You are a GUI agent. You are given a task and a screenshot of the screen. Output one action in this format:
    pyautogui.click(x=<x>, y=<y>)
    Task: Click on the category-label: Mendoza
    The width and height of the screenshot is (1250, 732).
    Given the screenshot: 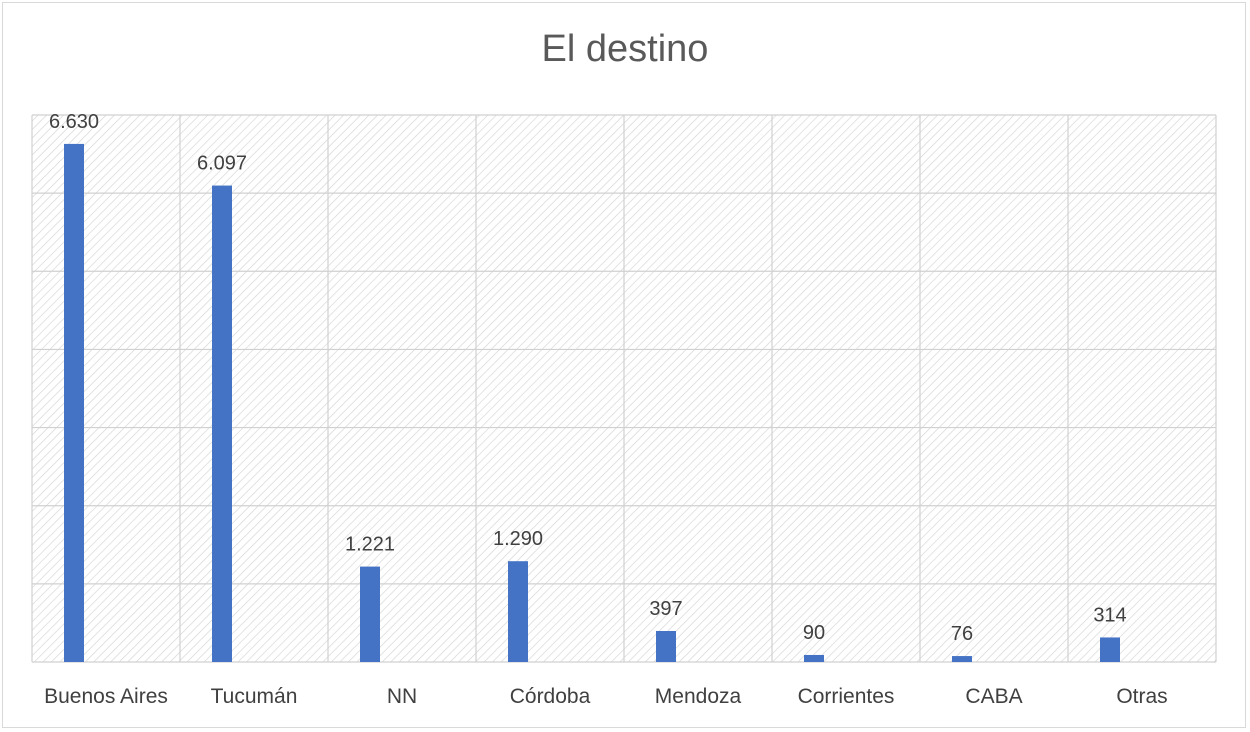 What is the action you would take?
    pyautogui.click(x=698, y=696)
    